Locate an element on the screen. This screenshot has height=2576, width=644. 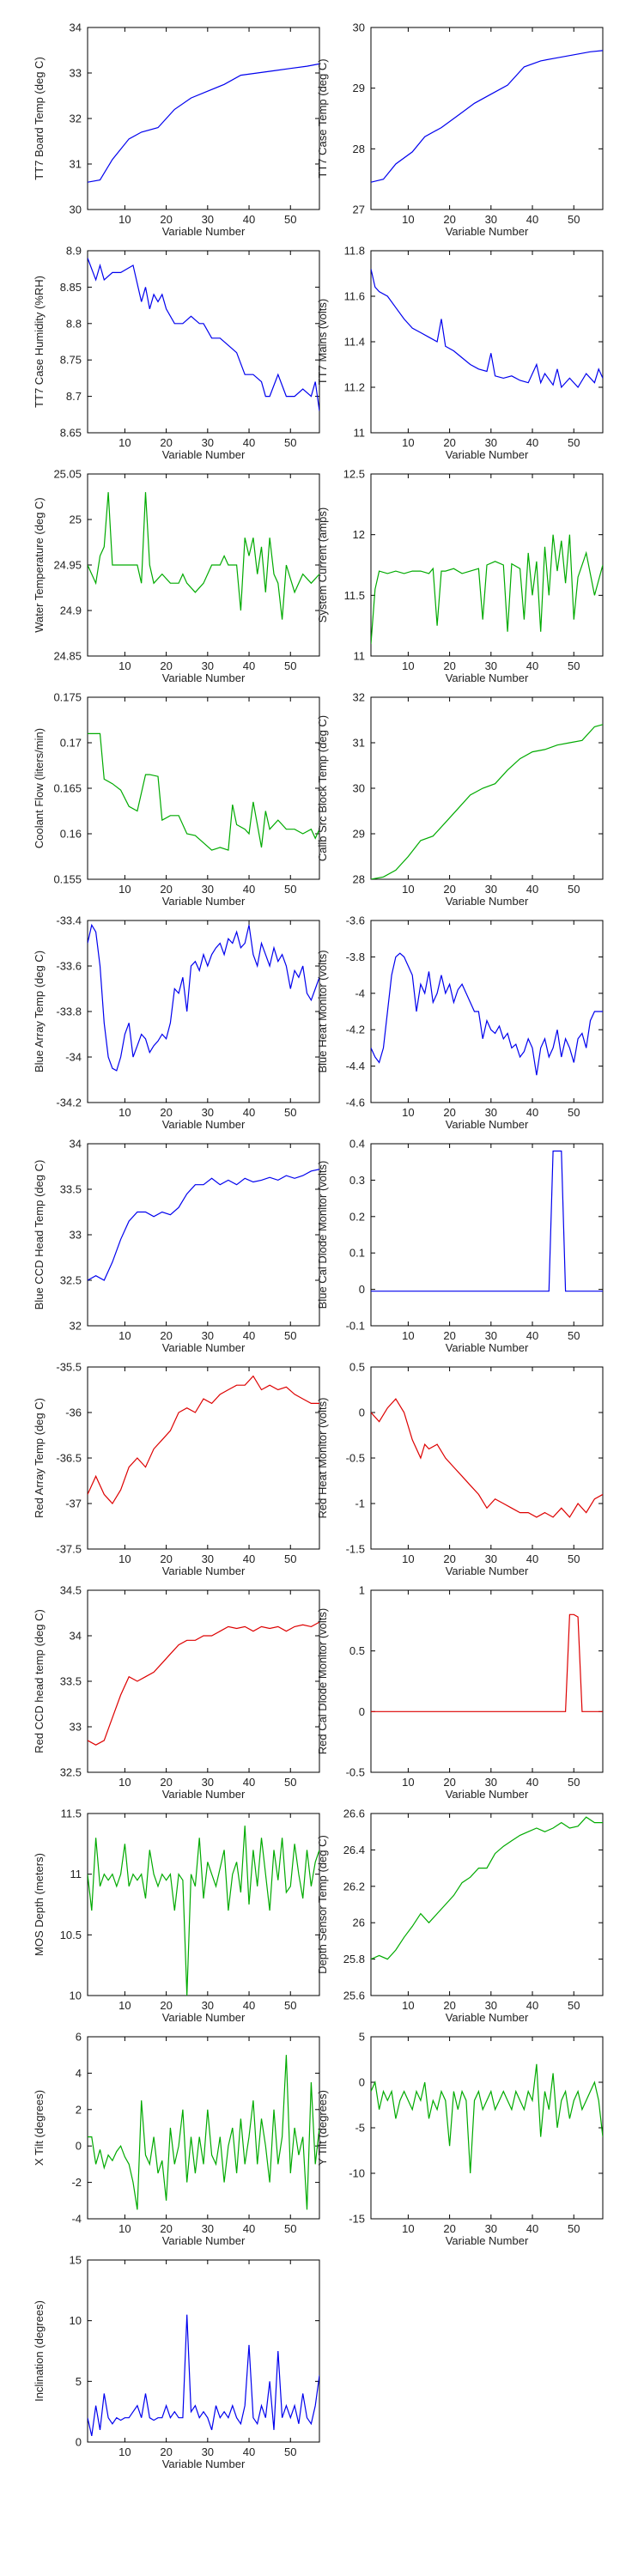
y-tick-label: 25.6 is located at coordinates (354, 1996).